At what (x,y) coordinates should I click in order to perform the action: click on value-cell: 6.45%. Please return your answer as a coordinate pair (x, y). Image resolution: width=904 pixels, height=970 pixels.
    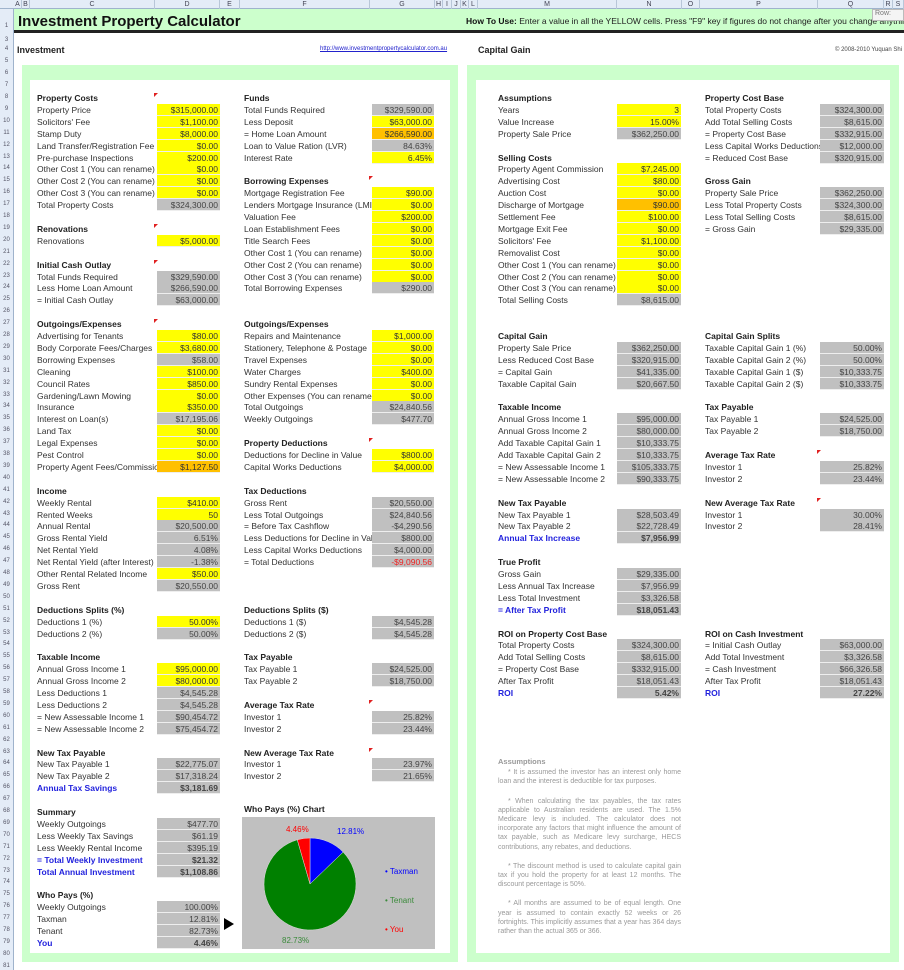
    Looking at the image, I should click on (403, 157).